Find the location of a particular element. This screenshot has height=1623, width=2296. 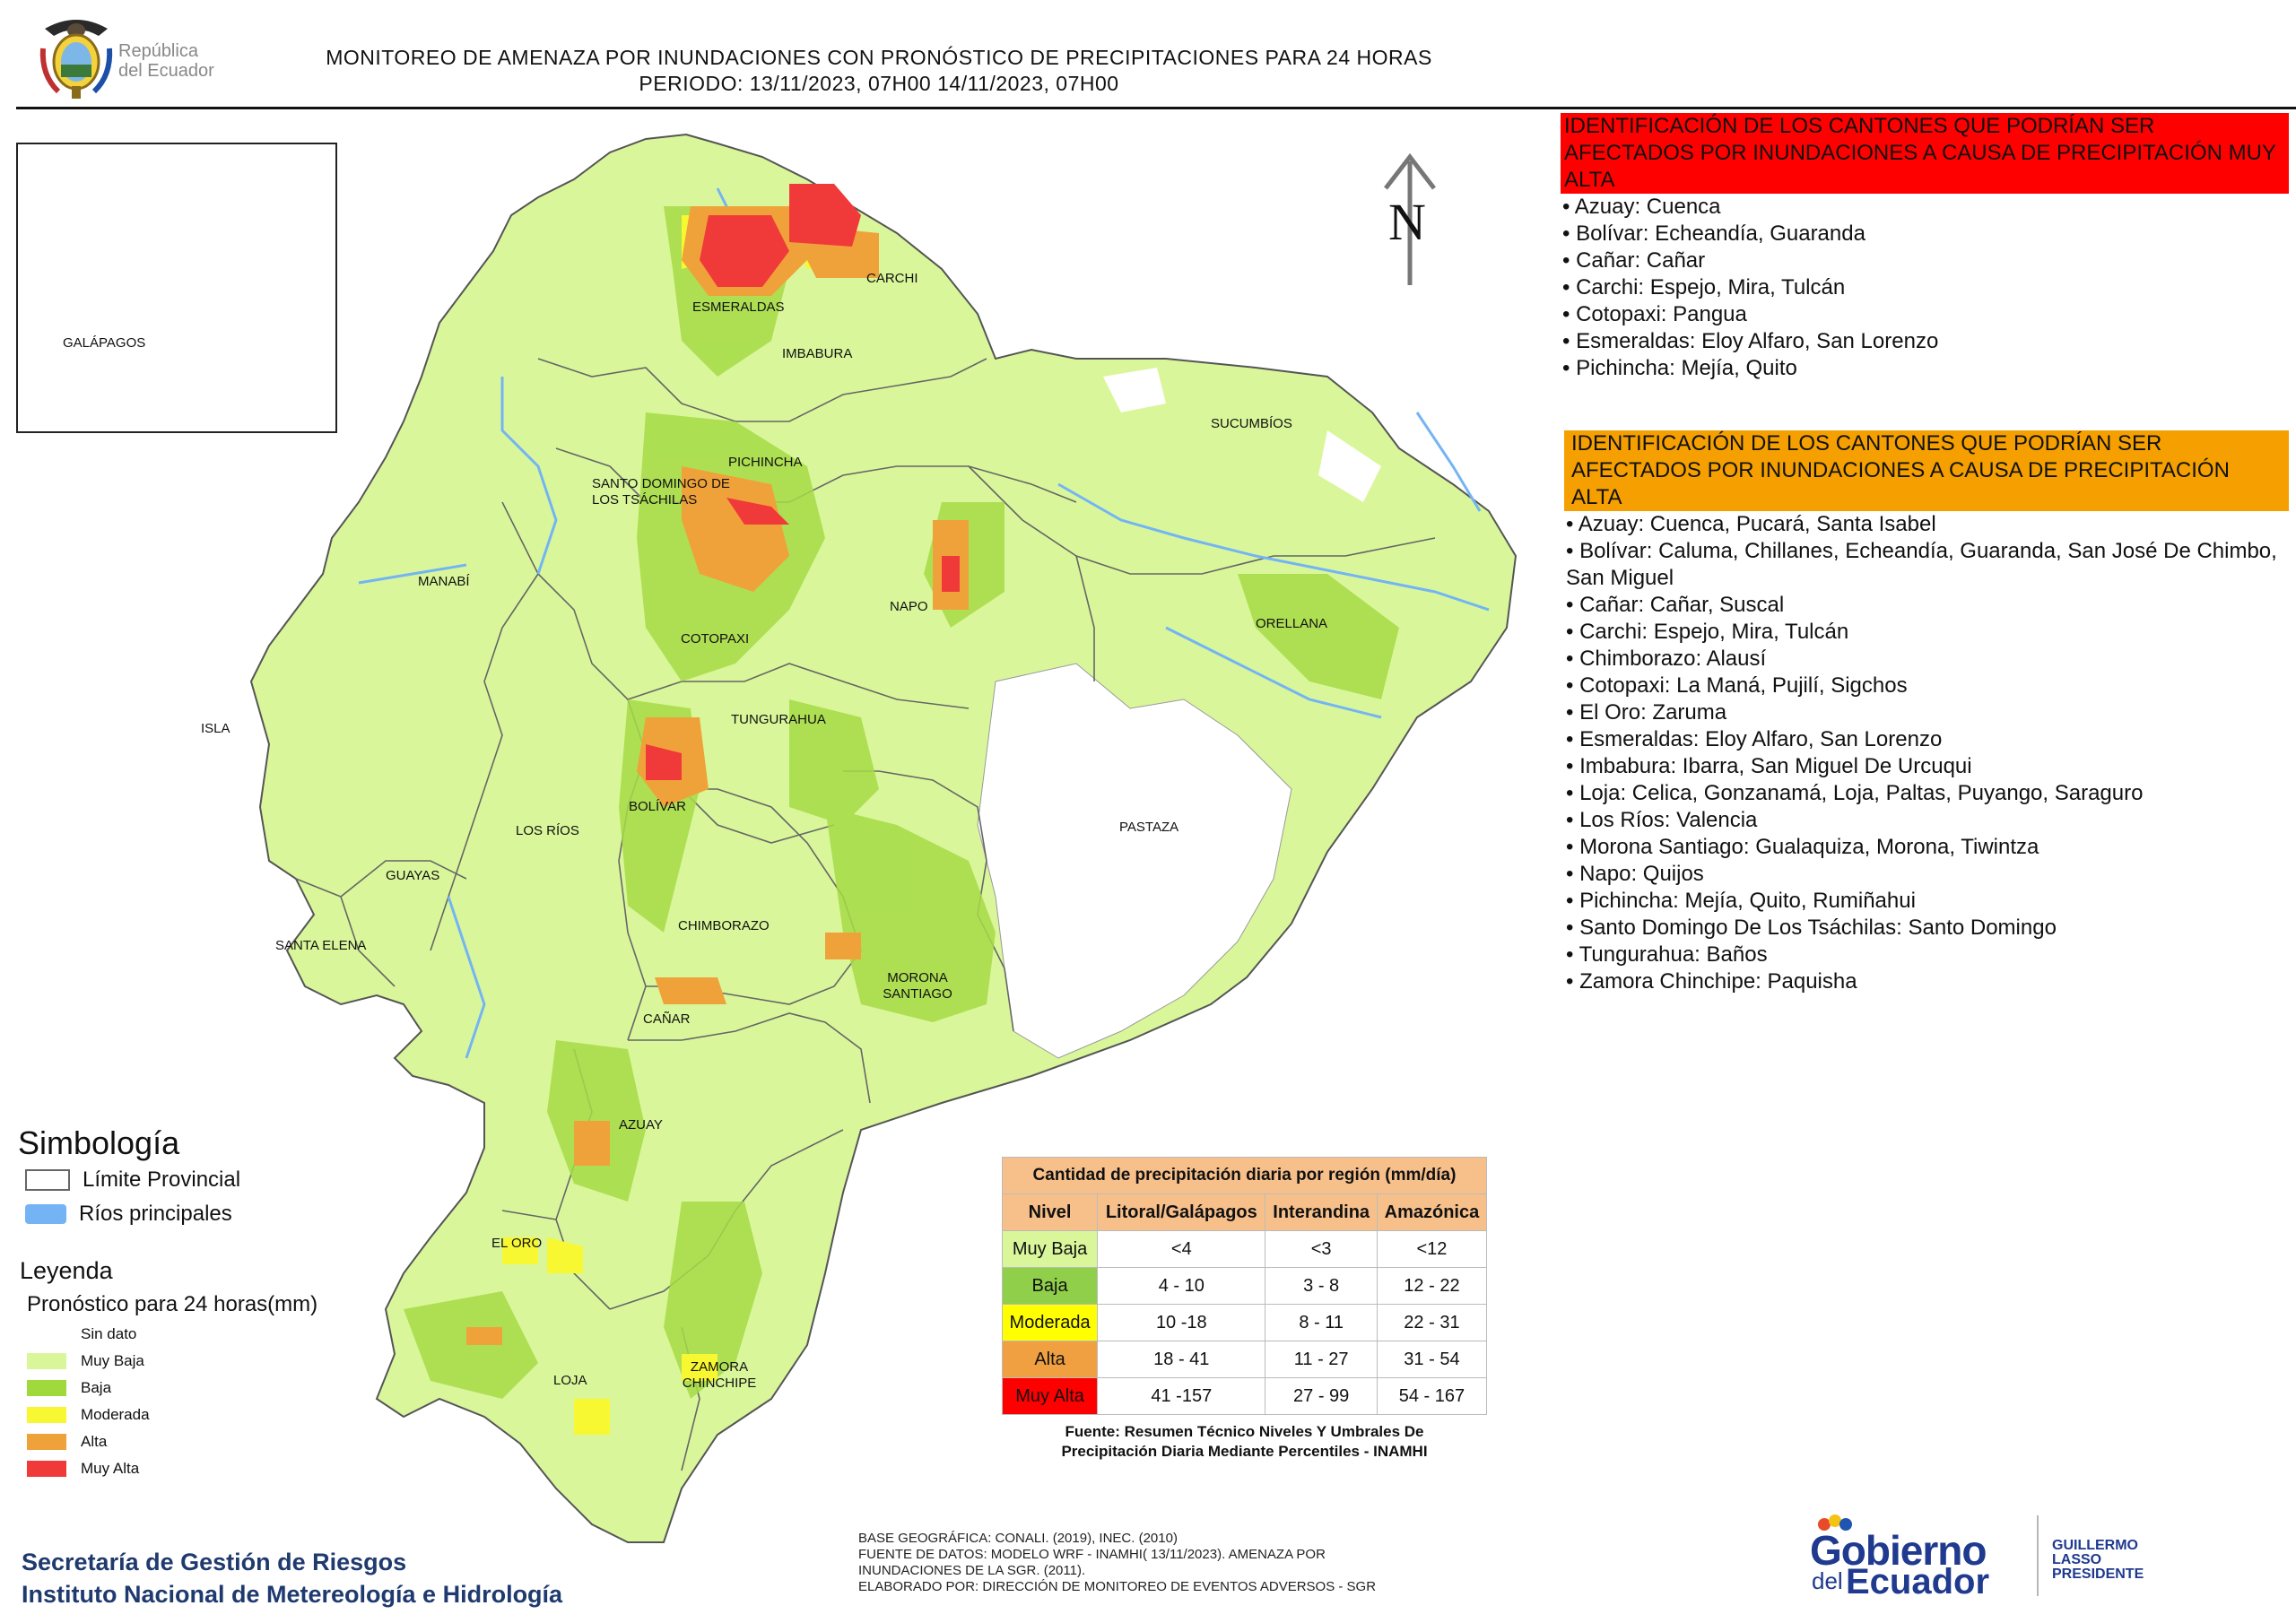

legend-row: Ríos principales is located at coordinates (132, 1214).